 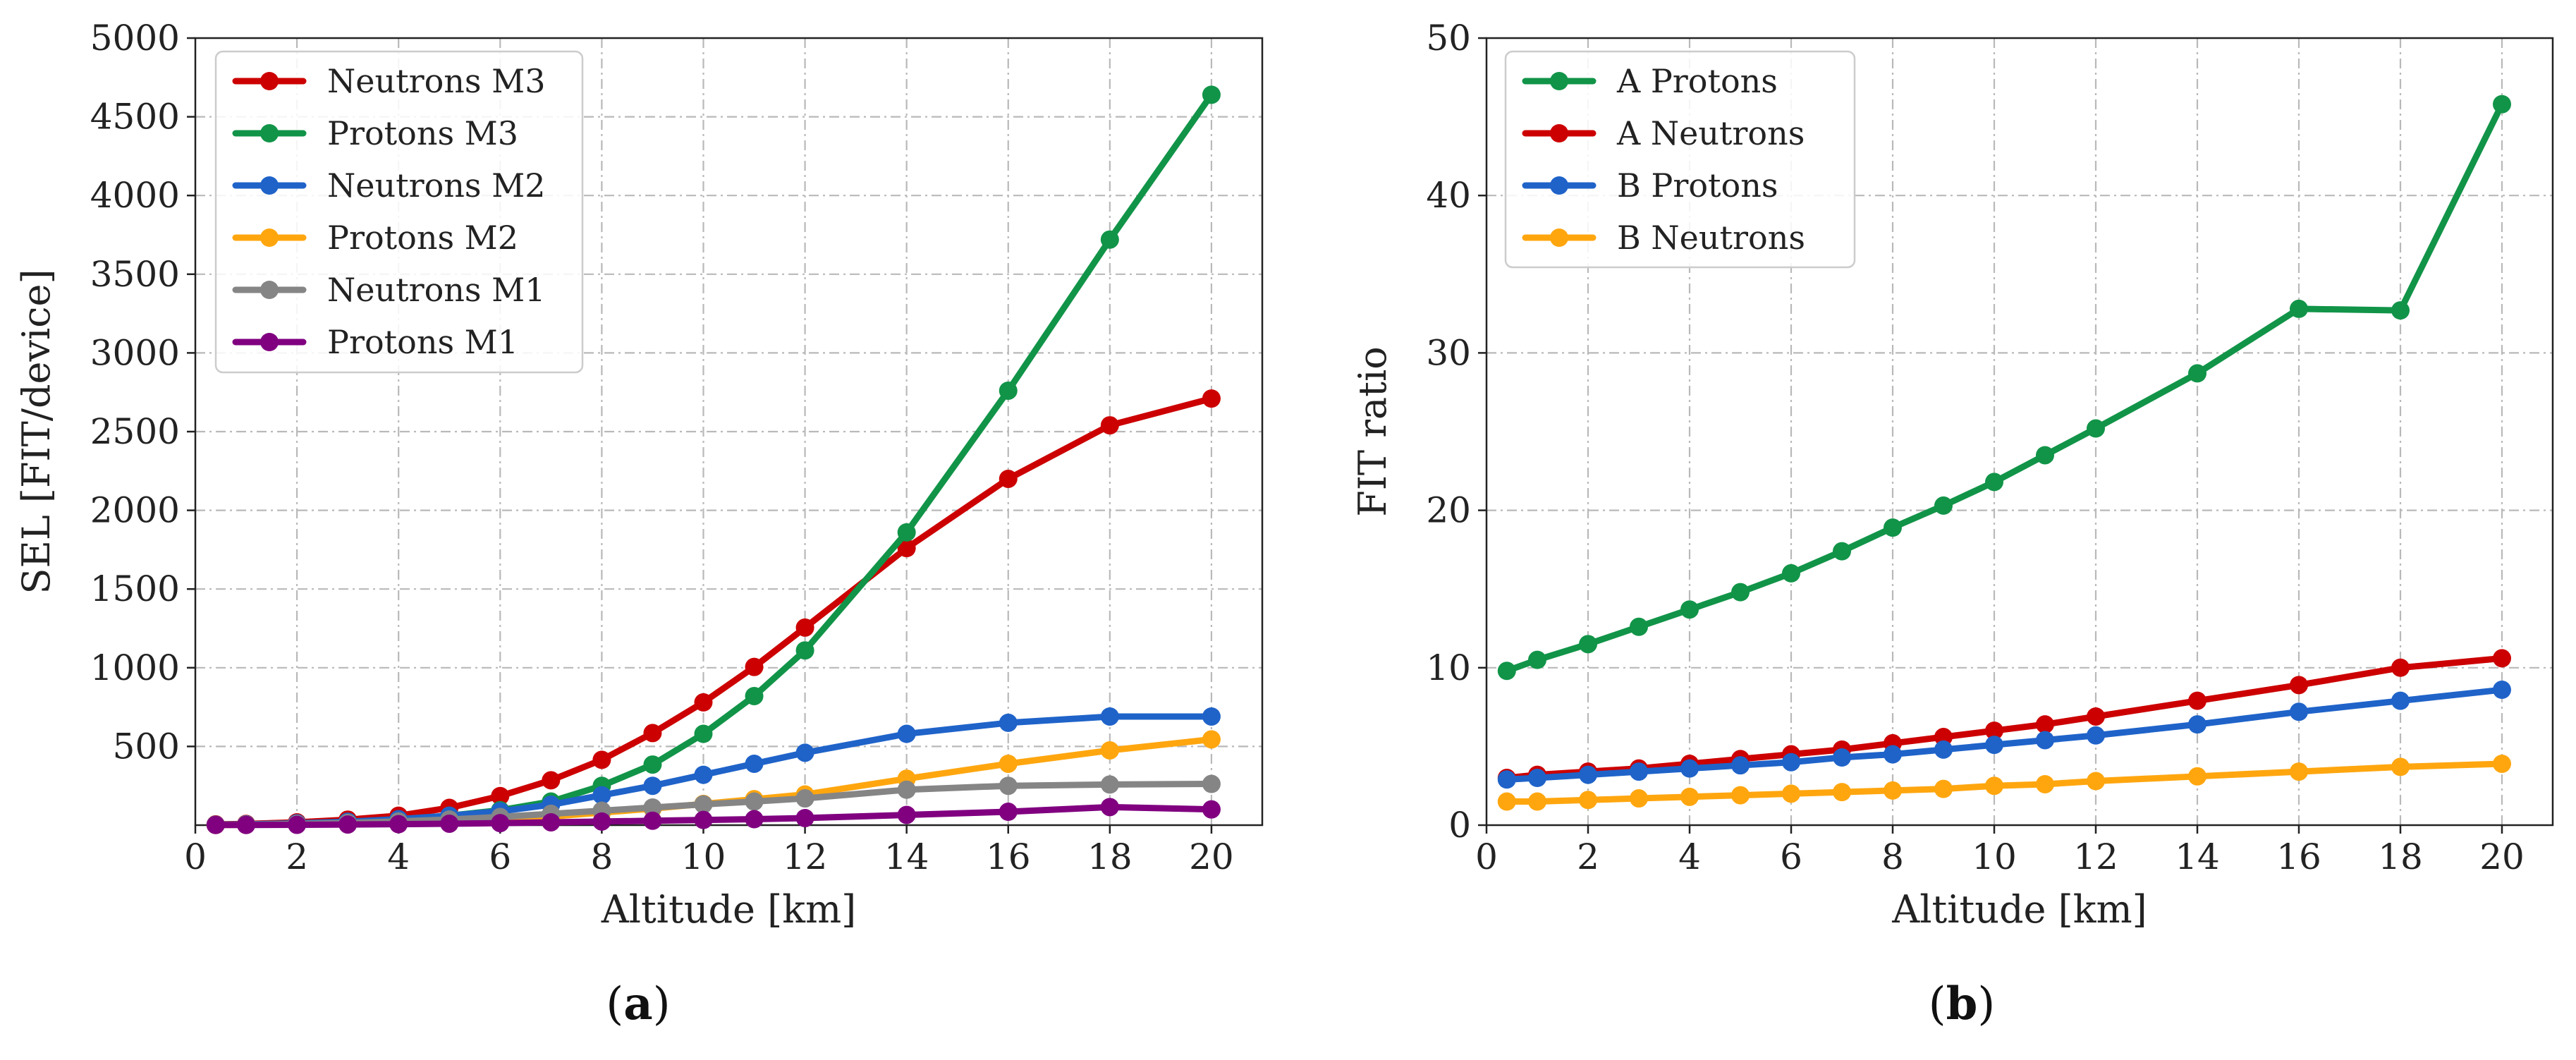 I want to click on y-tick-label: 1500, so click(x=135, y=588).